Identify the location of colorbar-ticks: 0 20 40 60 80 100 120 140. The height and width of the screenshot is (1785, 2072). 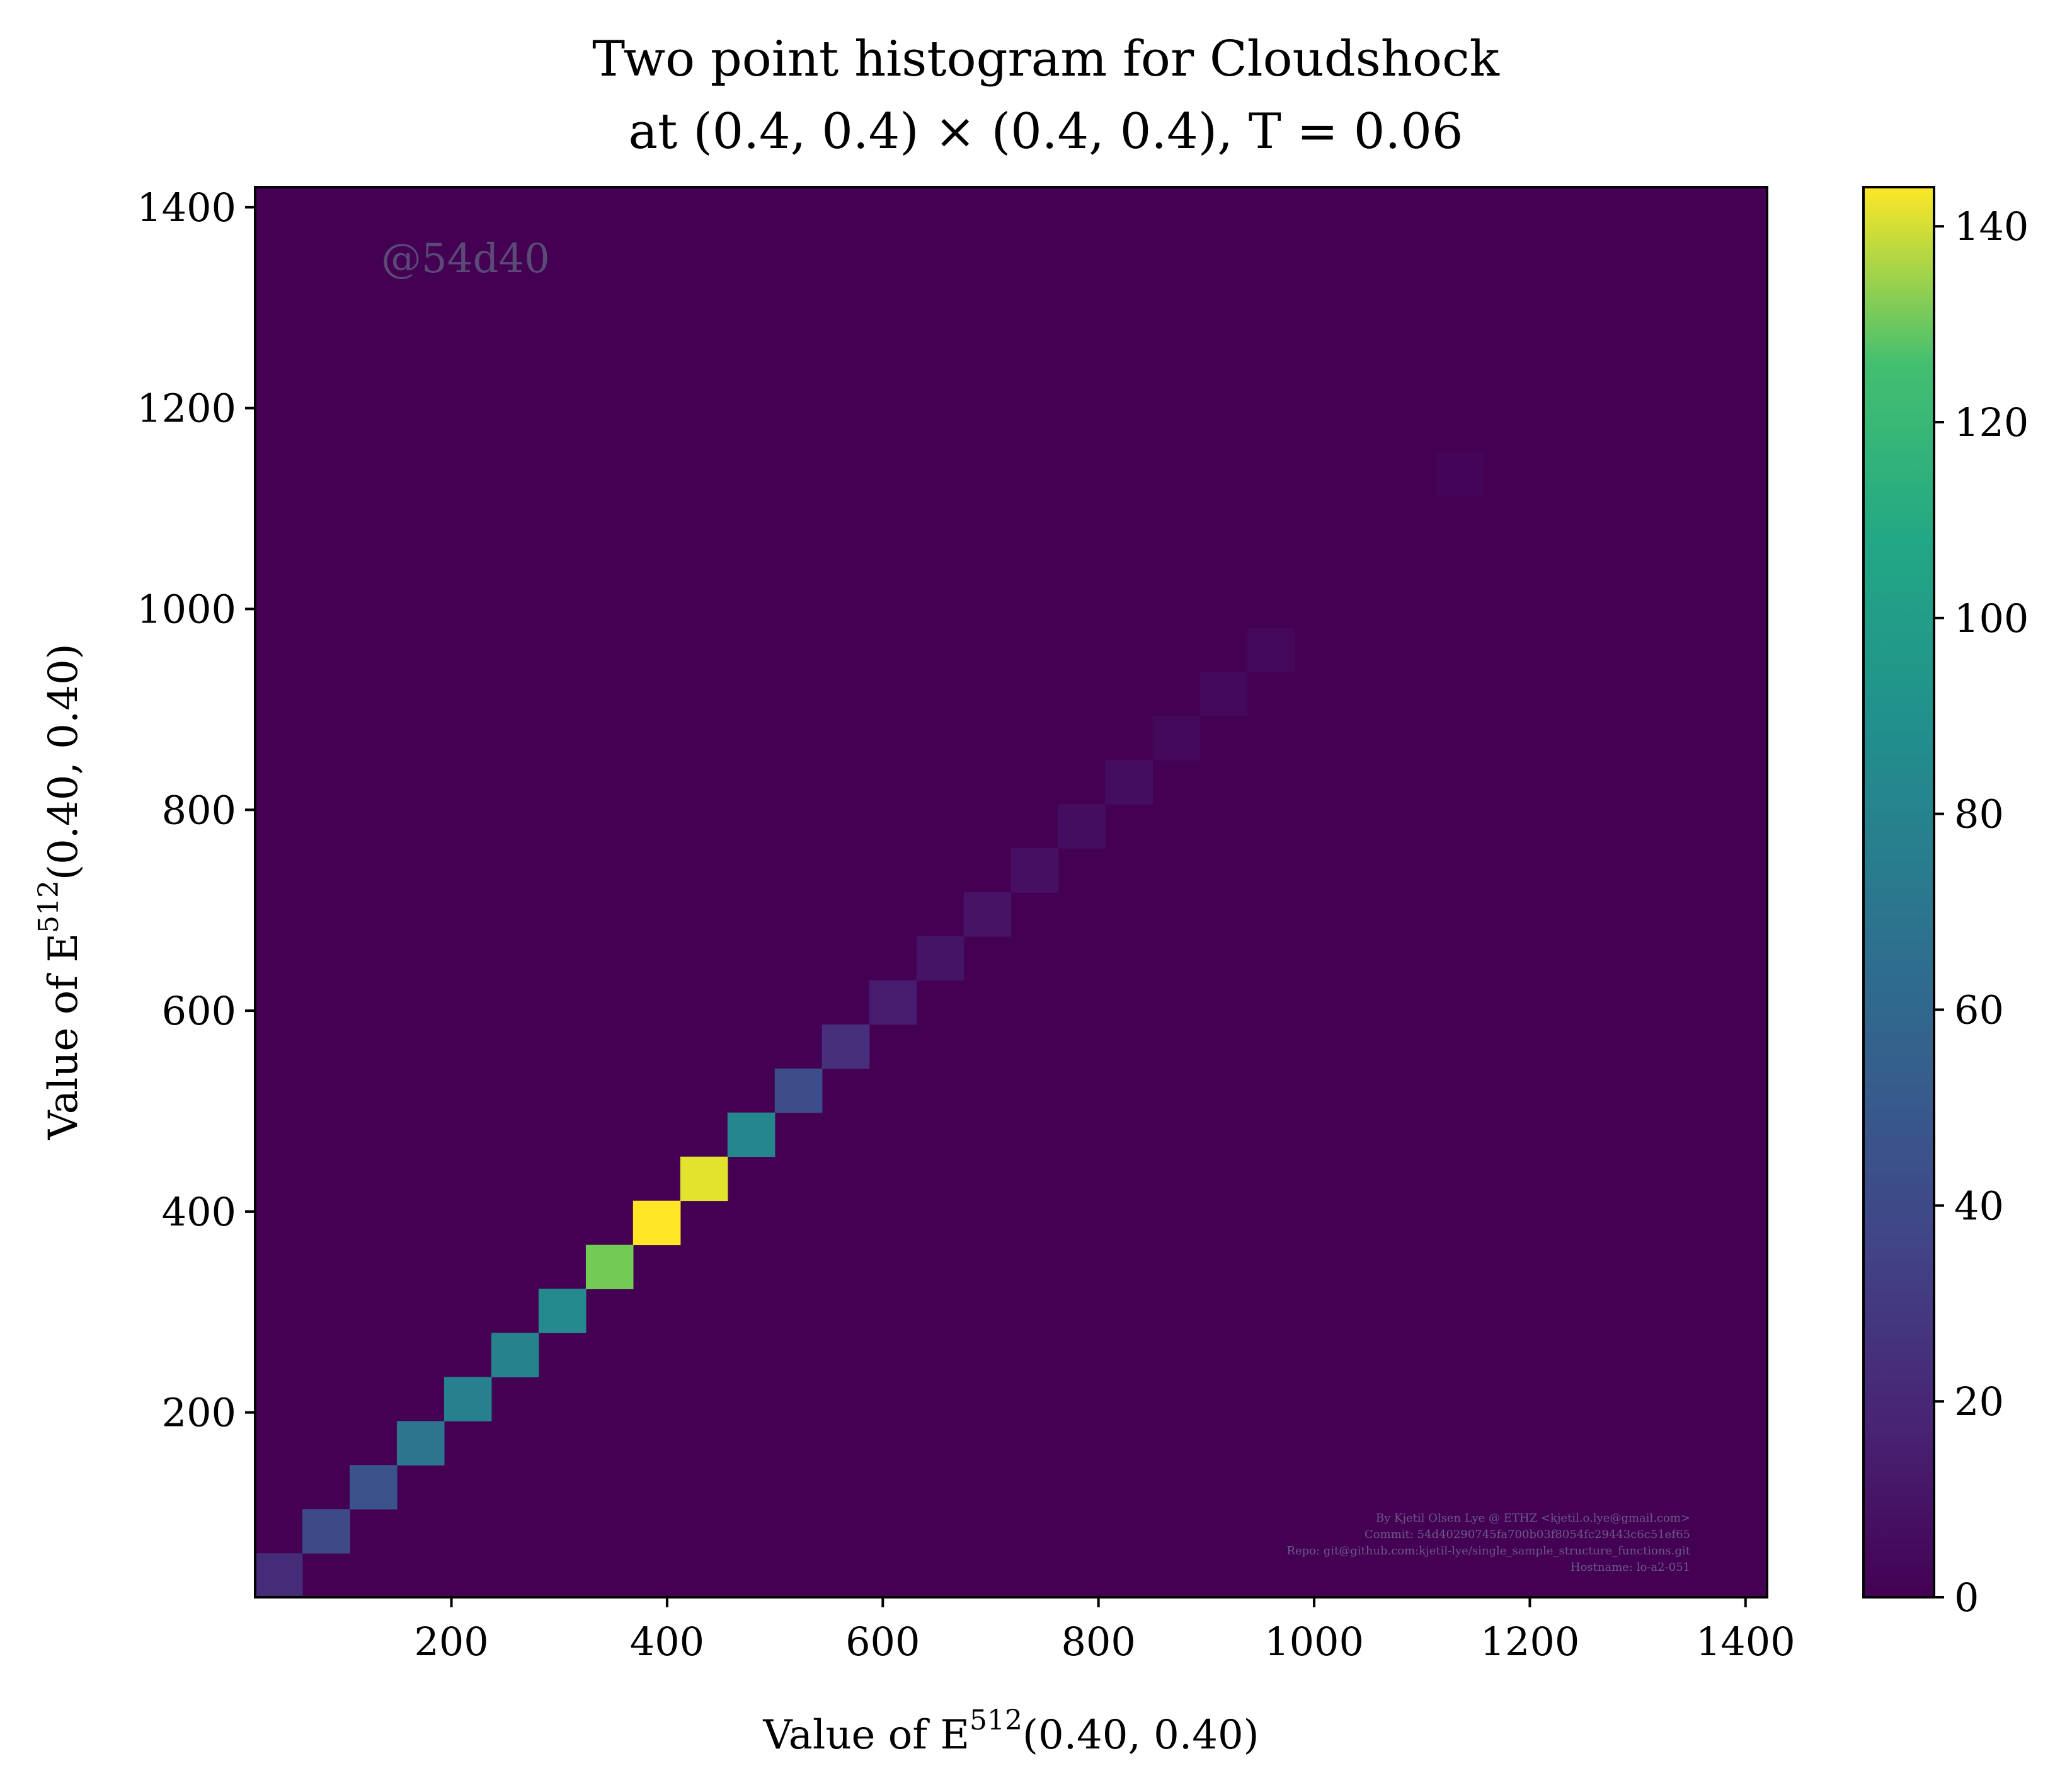
(1981, 912).